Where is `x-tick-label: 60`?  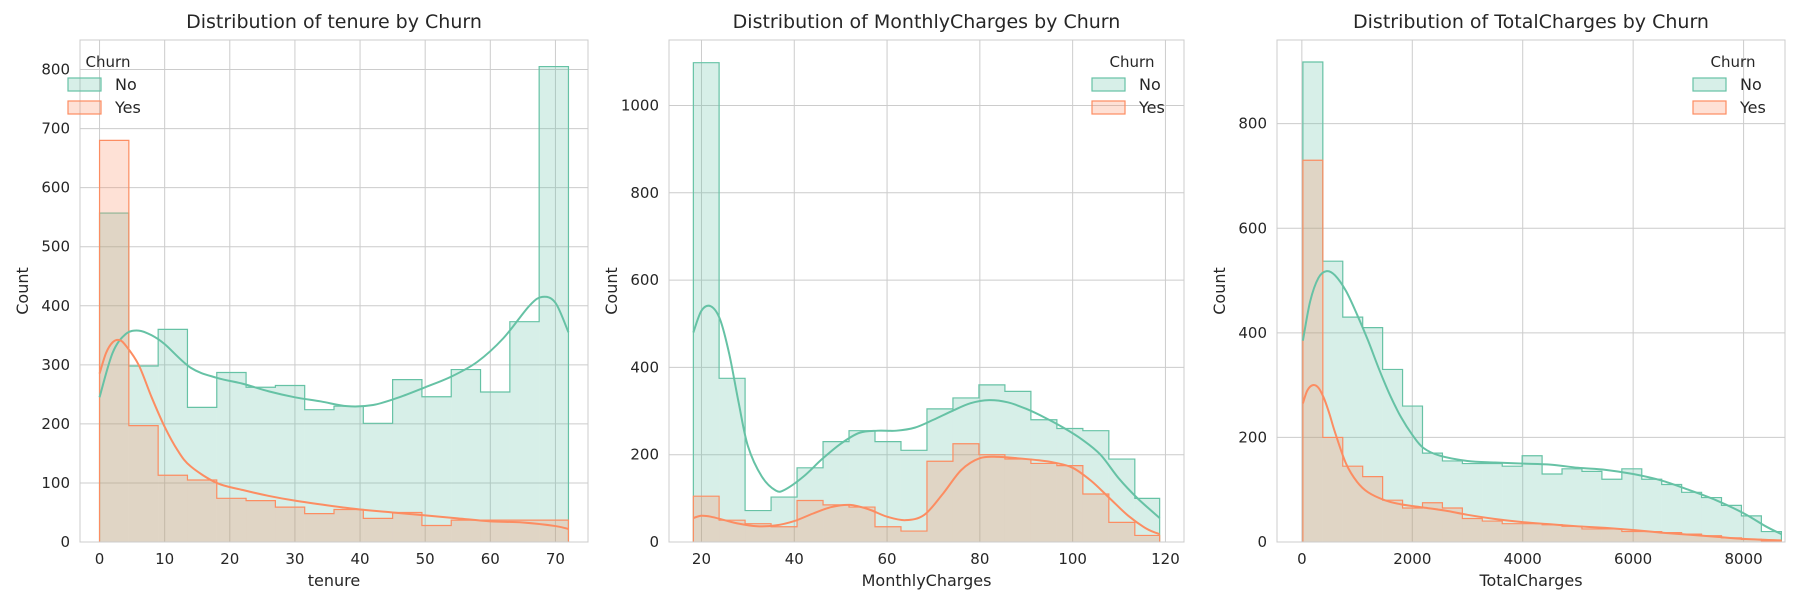 x-tick-label: 60 is located at coordinates (887, 559).